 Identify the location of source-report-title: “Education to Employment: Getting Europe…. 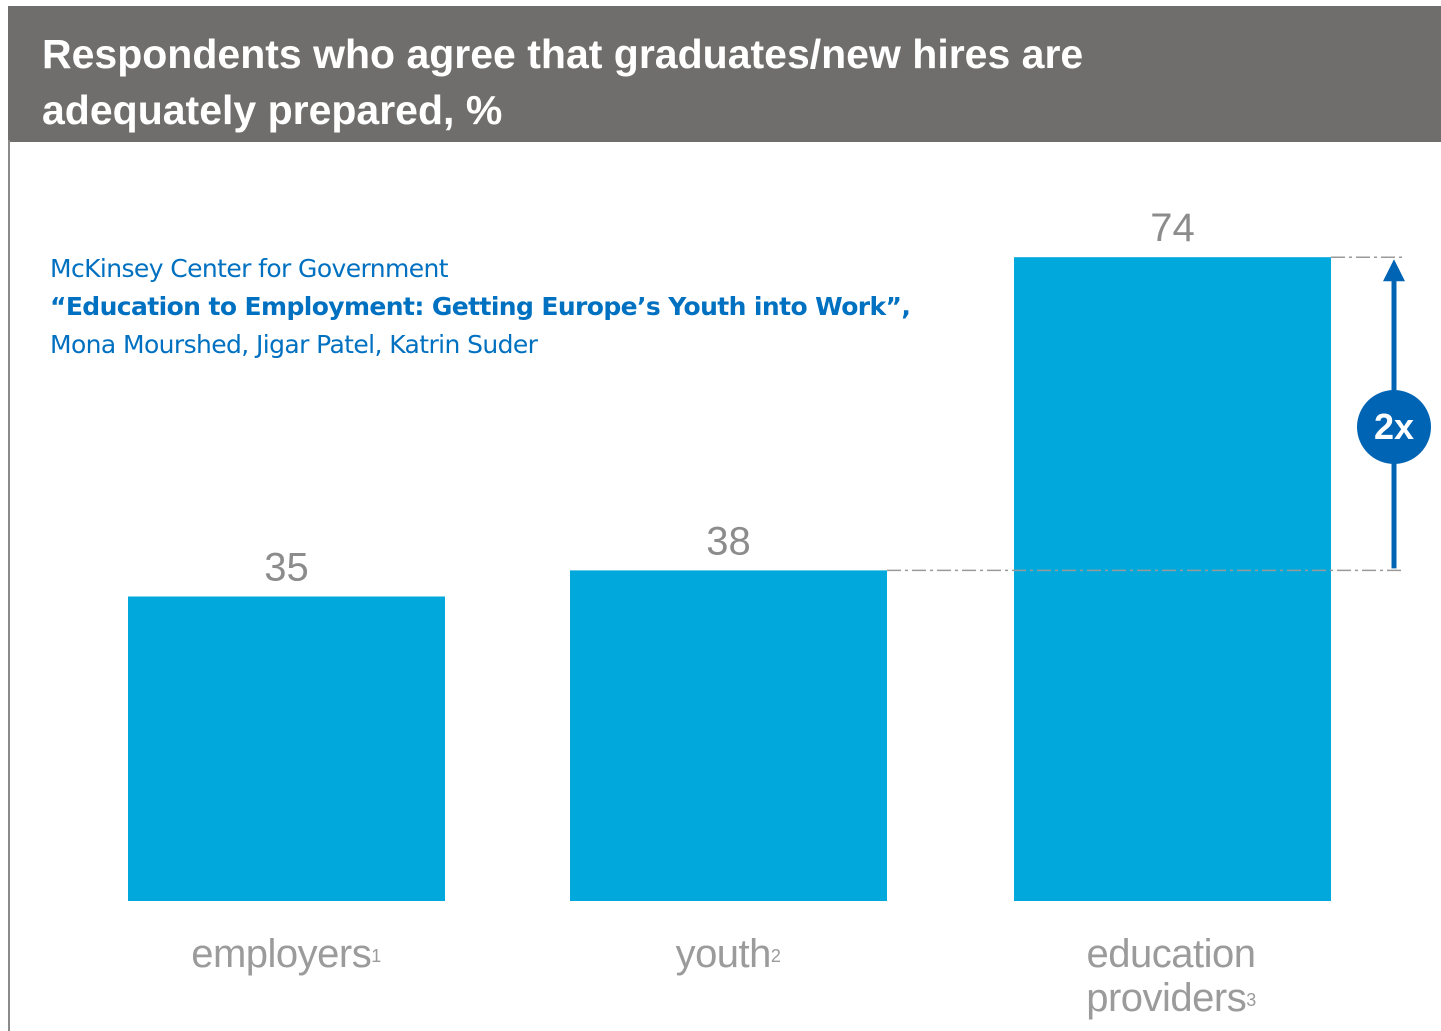
(480, 306).